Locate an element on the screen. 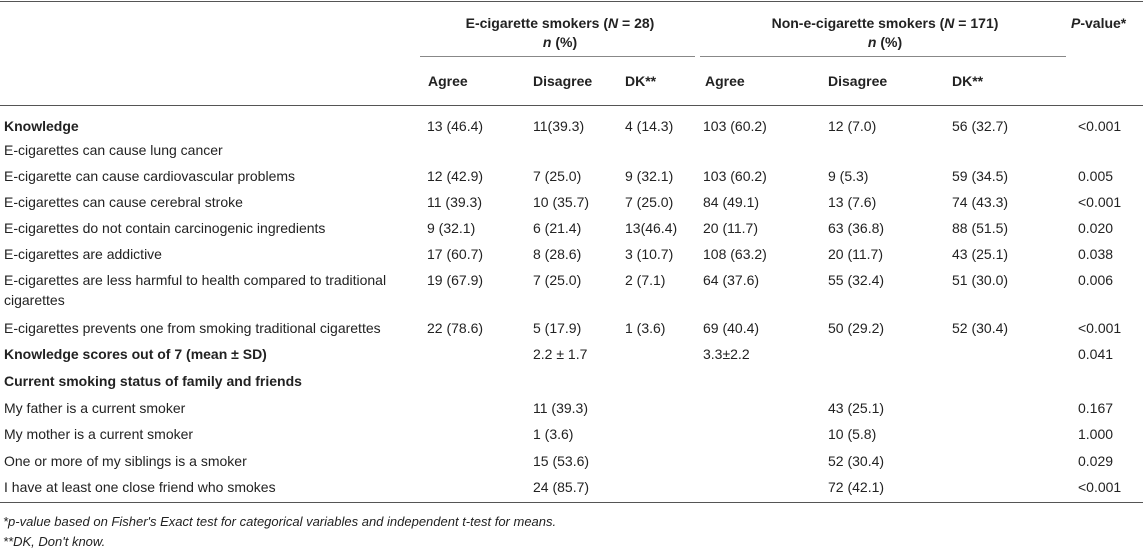 Image resolution: width=1143 pixels, height=555 pixels. cell-group1-value: 2.2 ± 1.7 is located at coordinates (560, 354).